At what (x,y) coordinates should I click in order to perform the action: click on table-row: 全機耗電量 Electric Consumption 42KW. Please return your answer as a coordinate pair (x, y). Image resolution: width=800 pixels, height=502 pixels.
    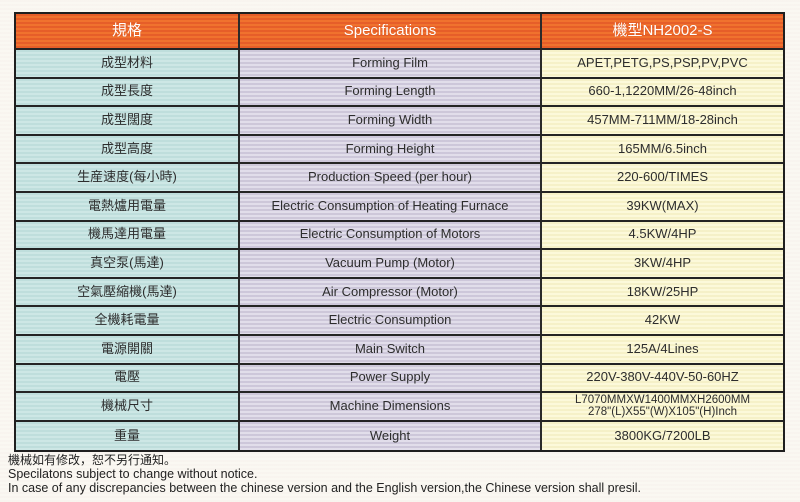
    Looking at the image, I should click on (399, 321).